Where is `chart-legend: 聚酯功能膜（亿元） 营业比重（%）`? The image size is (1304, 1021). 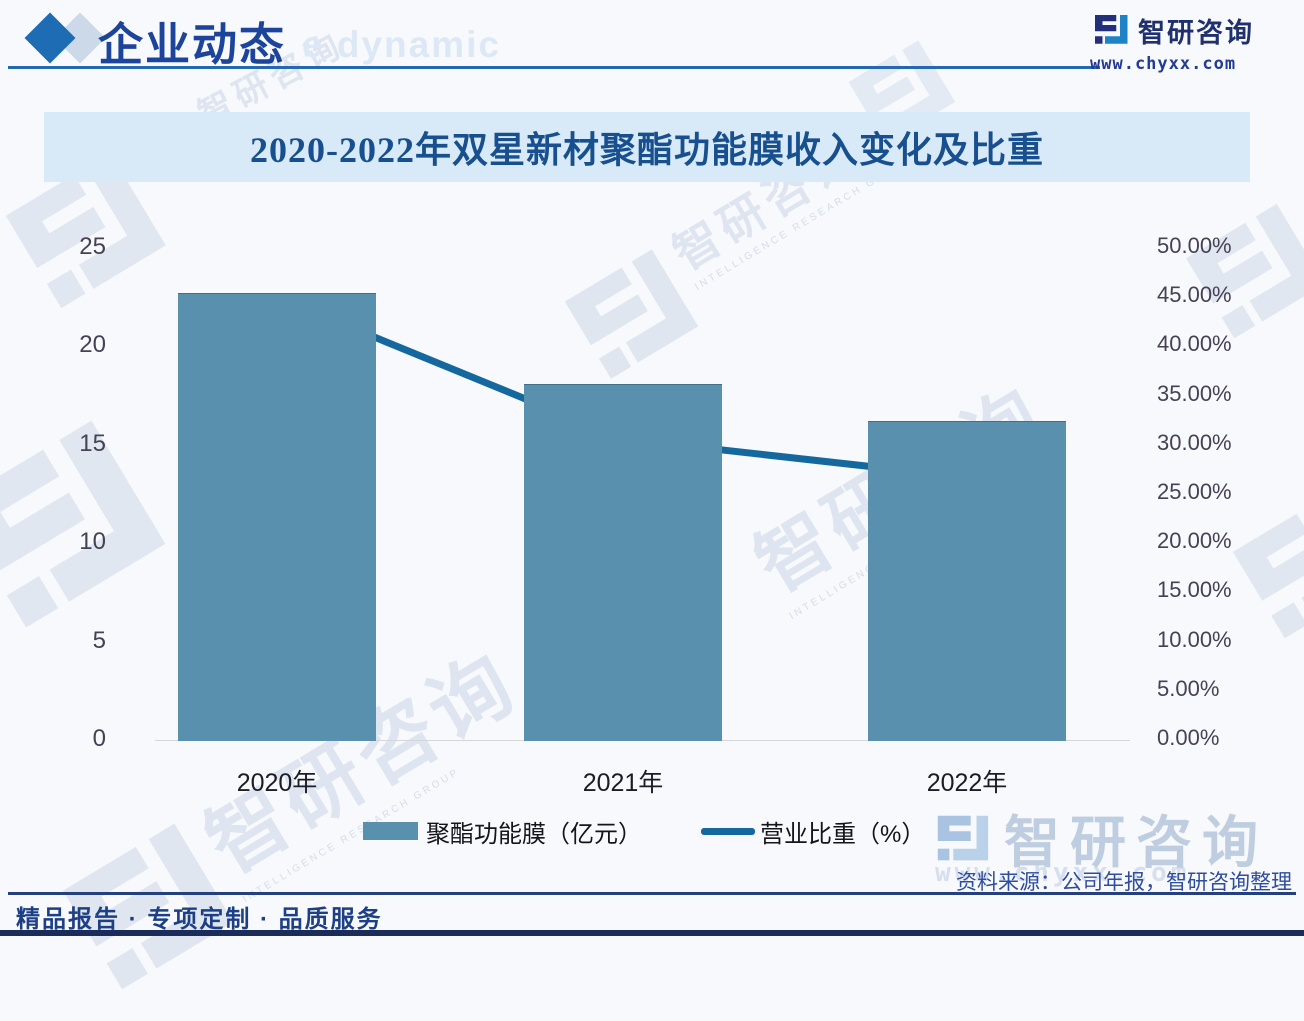
chart-legend: 聚酯功能膜（亿元） 营业比重（%） is located at coordinates (652, 833).